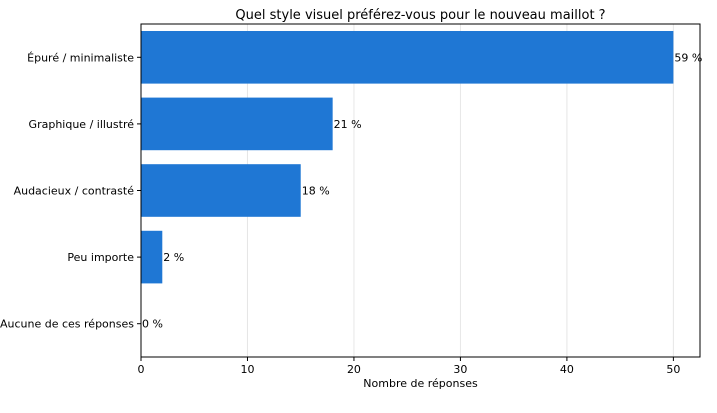  Describe the element at coordinates (80, 57) in the screenshot. I see `category-label: Épuré / minimaliste` at that location.